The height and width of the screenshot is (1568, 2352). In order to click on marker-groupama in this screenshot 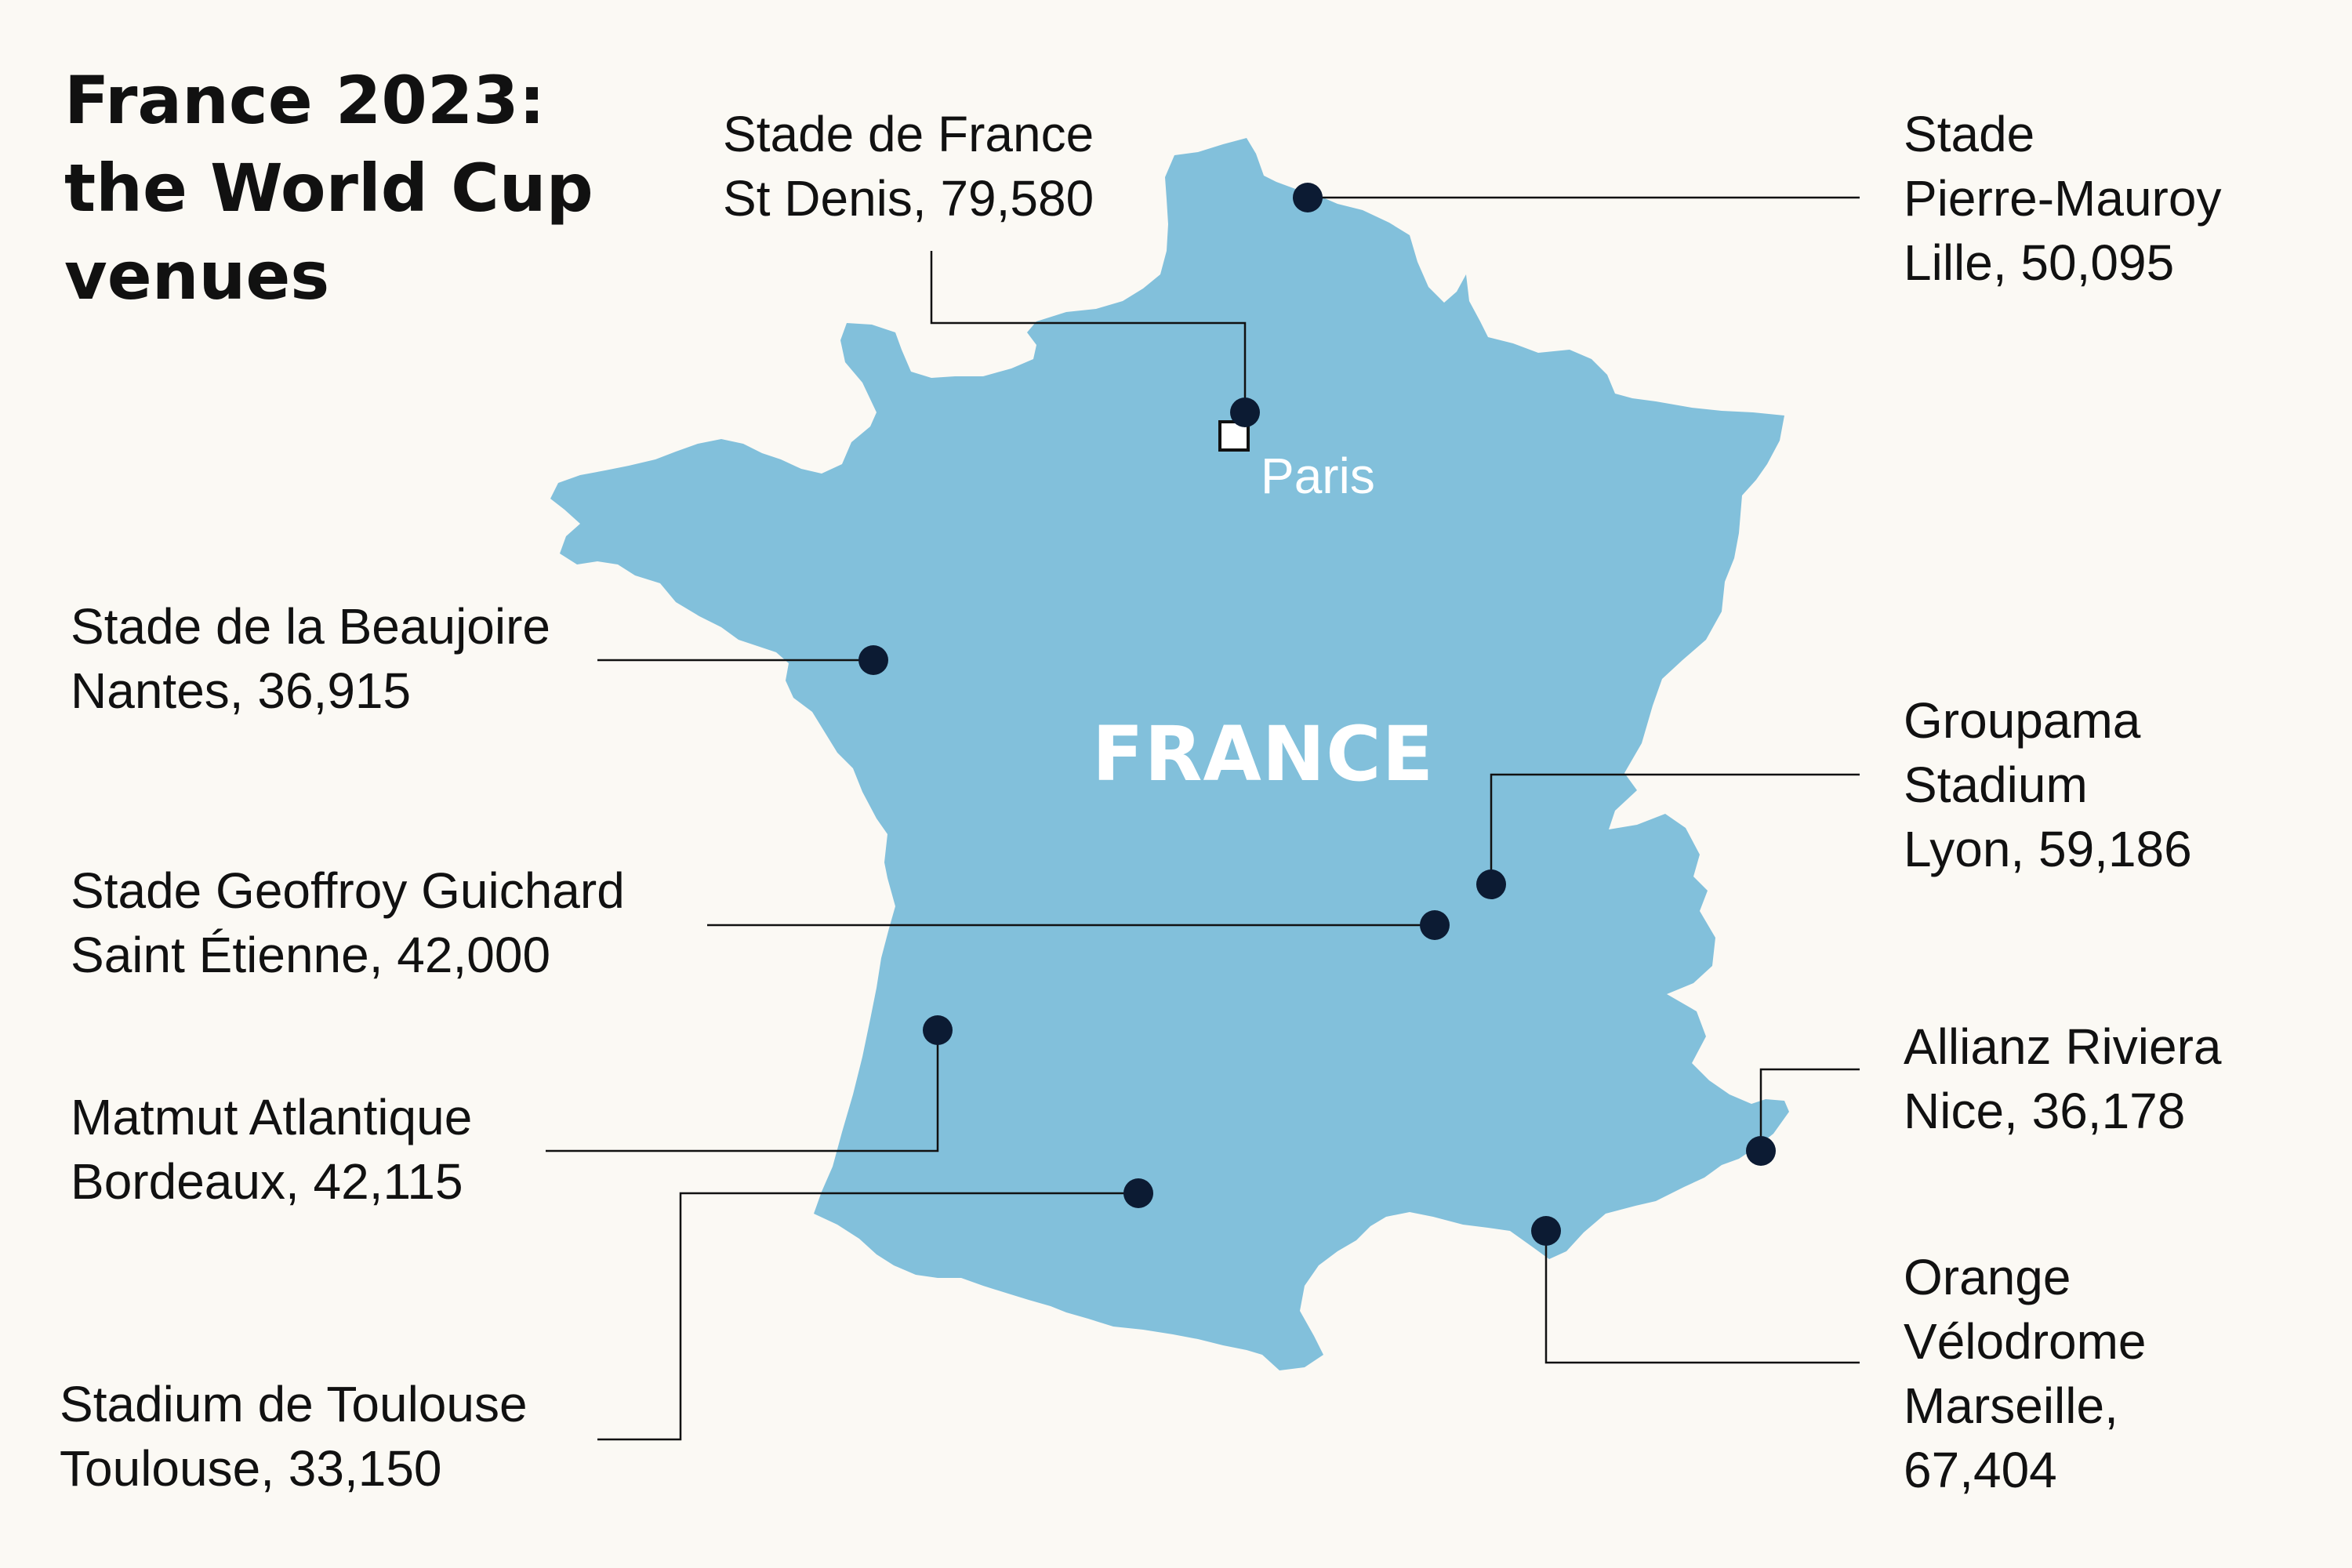, I will do `click(1491, 884)`.